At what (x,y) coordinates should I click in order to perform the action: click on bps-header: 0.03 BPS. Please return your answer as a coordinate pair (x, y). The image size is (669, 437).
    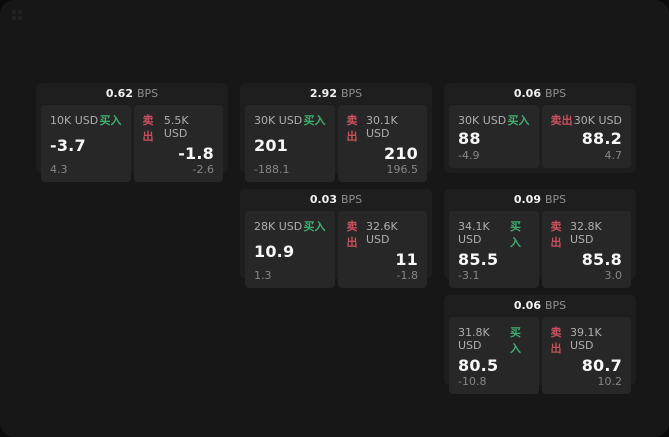
    Looking at the image, I should click on (336, 200).